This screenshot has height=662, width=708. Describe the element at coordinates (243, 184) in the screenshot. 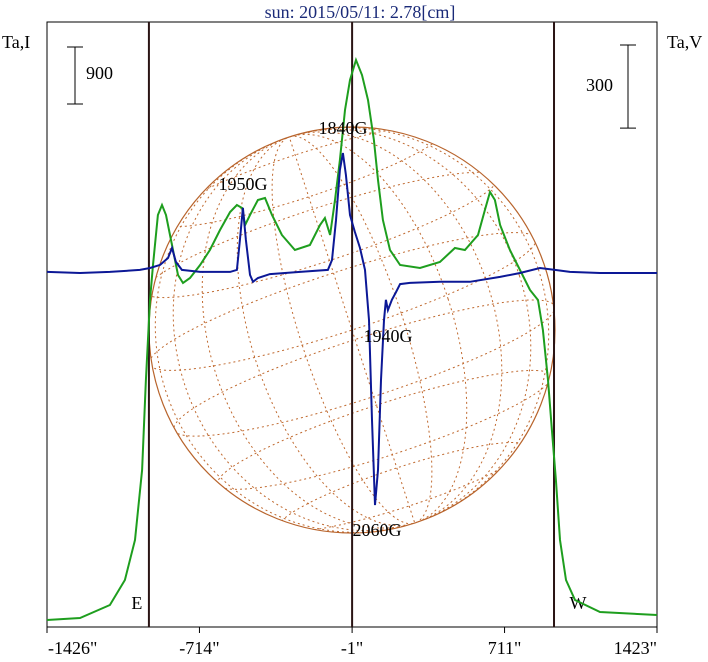

I see `annotation: 1950G` at that location.